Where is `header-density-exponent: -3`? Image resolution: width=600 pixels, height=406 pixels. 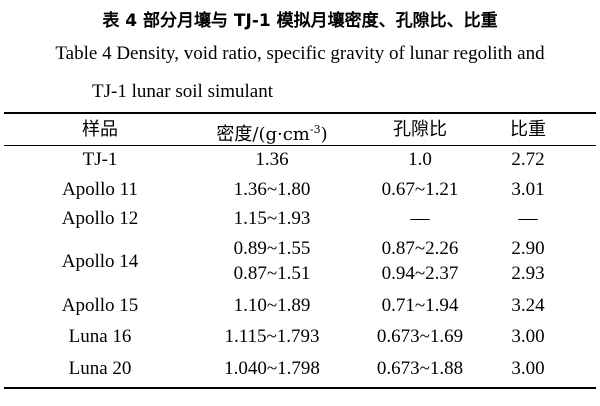 header-density-exponent: -3 is located at coordinates (315, 129).